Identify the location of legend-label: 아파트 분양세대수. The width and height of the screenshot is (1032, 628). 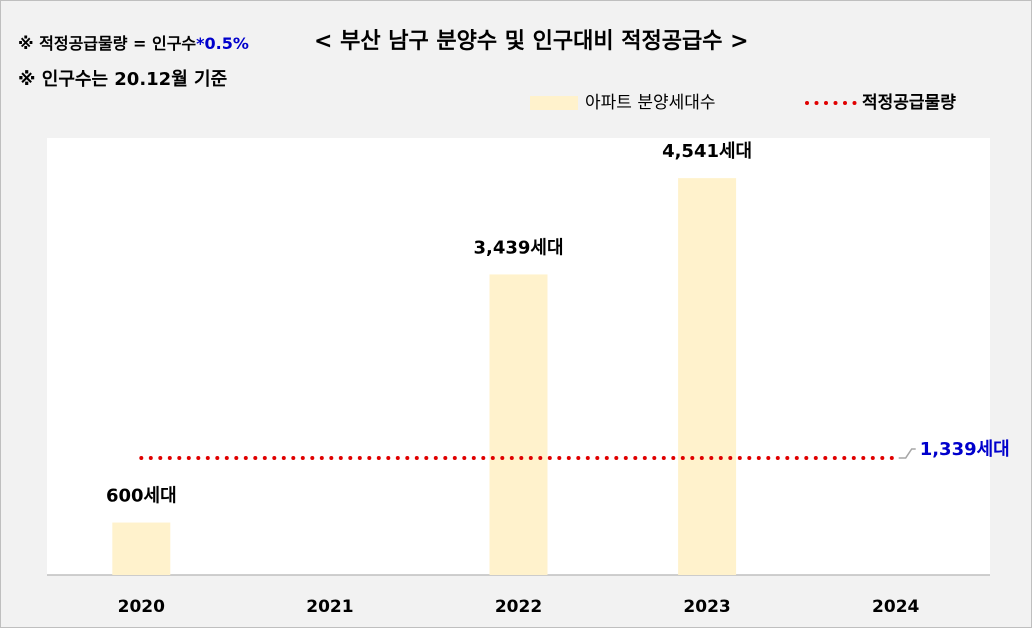
(650, 103).